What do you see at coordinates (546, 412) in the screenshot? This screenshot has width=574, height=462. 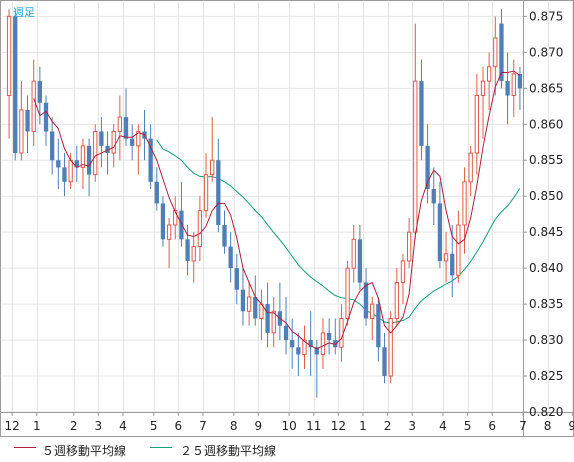 I see `y-tick-label: 0.820` at bounding box center [546, 412].